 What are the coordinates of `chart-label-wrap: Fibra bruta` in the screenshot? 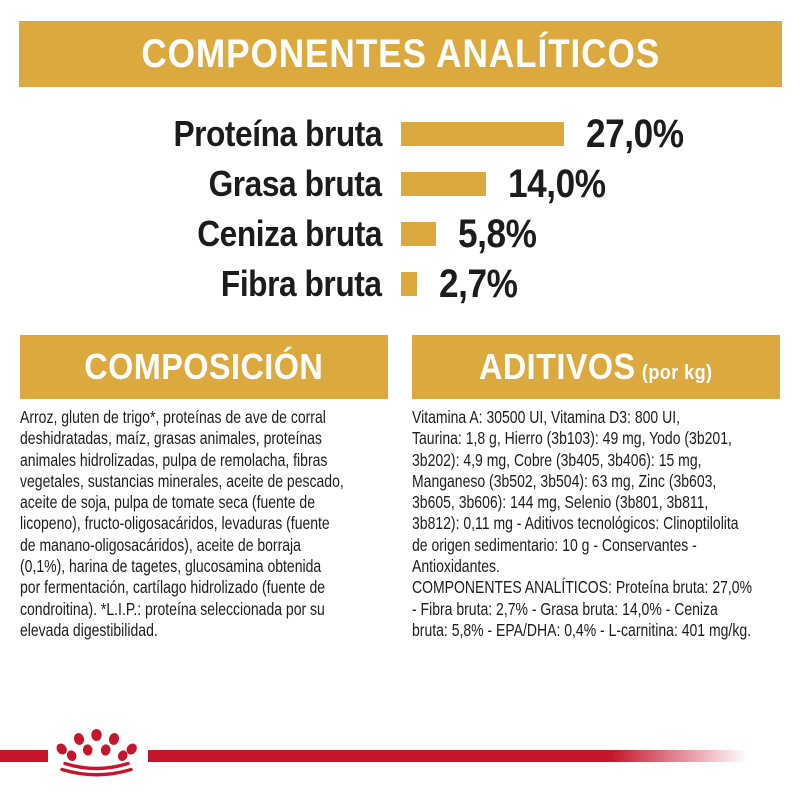 It's located at (191, 284).